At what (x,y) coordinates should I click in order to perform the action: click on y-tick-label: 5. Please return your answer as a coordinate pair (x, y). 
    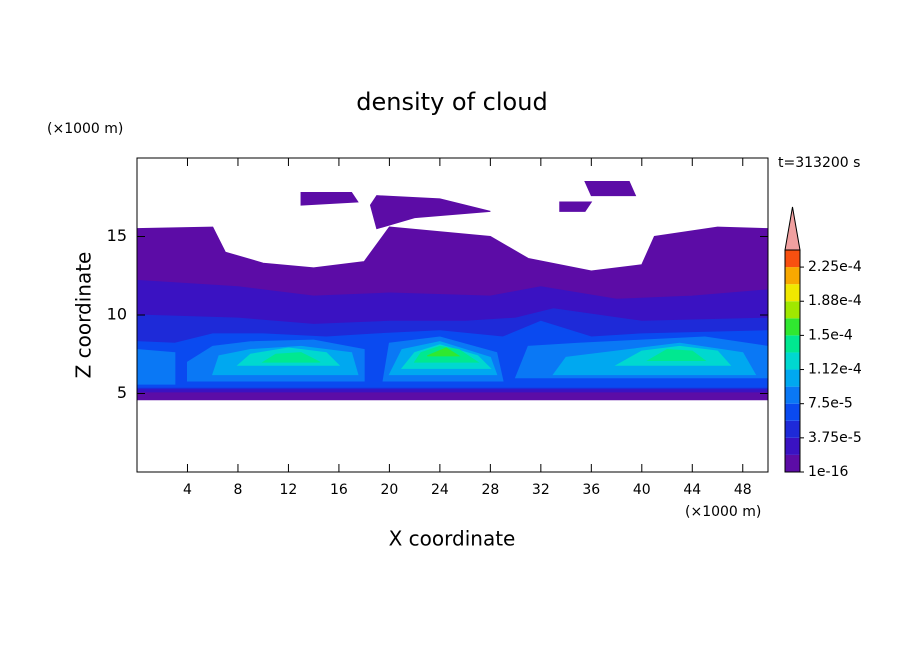
    Looking at the image, I should click on (122, 392).